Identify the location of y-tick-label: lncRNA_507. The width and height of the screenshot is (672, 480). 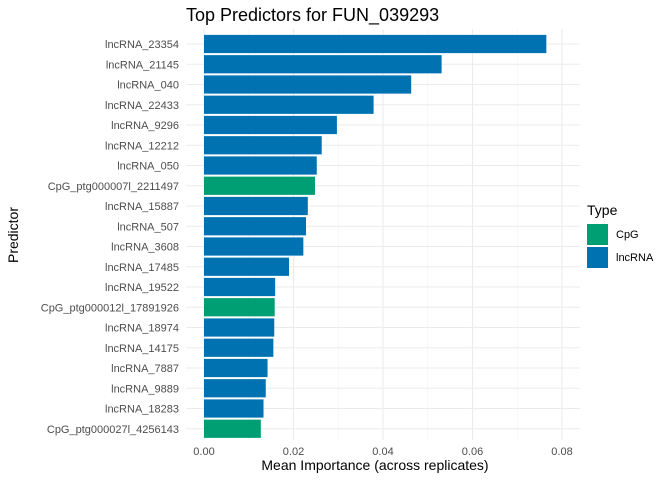
(148, 227).